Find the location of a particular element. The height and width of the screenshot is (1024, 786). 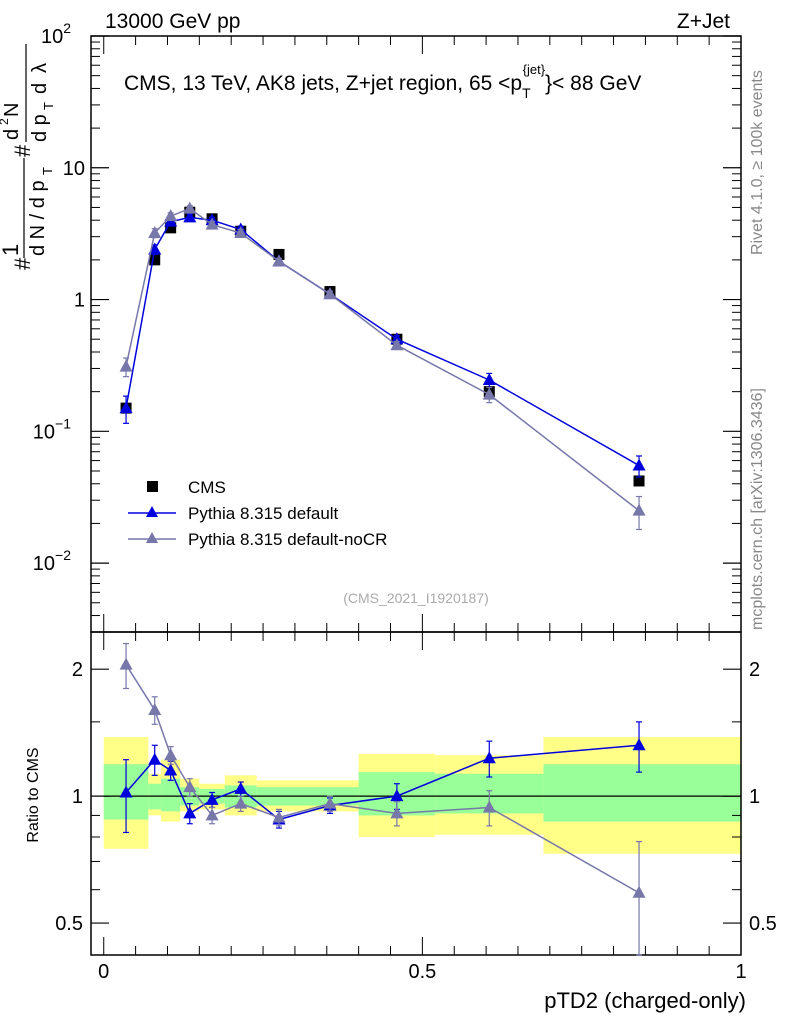

mcplots-credit-text: mcplots.cern.ch [arXiv:1306.3436] is located at coordinates (757, 509).